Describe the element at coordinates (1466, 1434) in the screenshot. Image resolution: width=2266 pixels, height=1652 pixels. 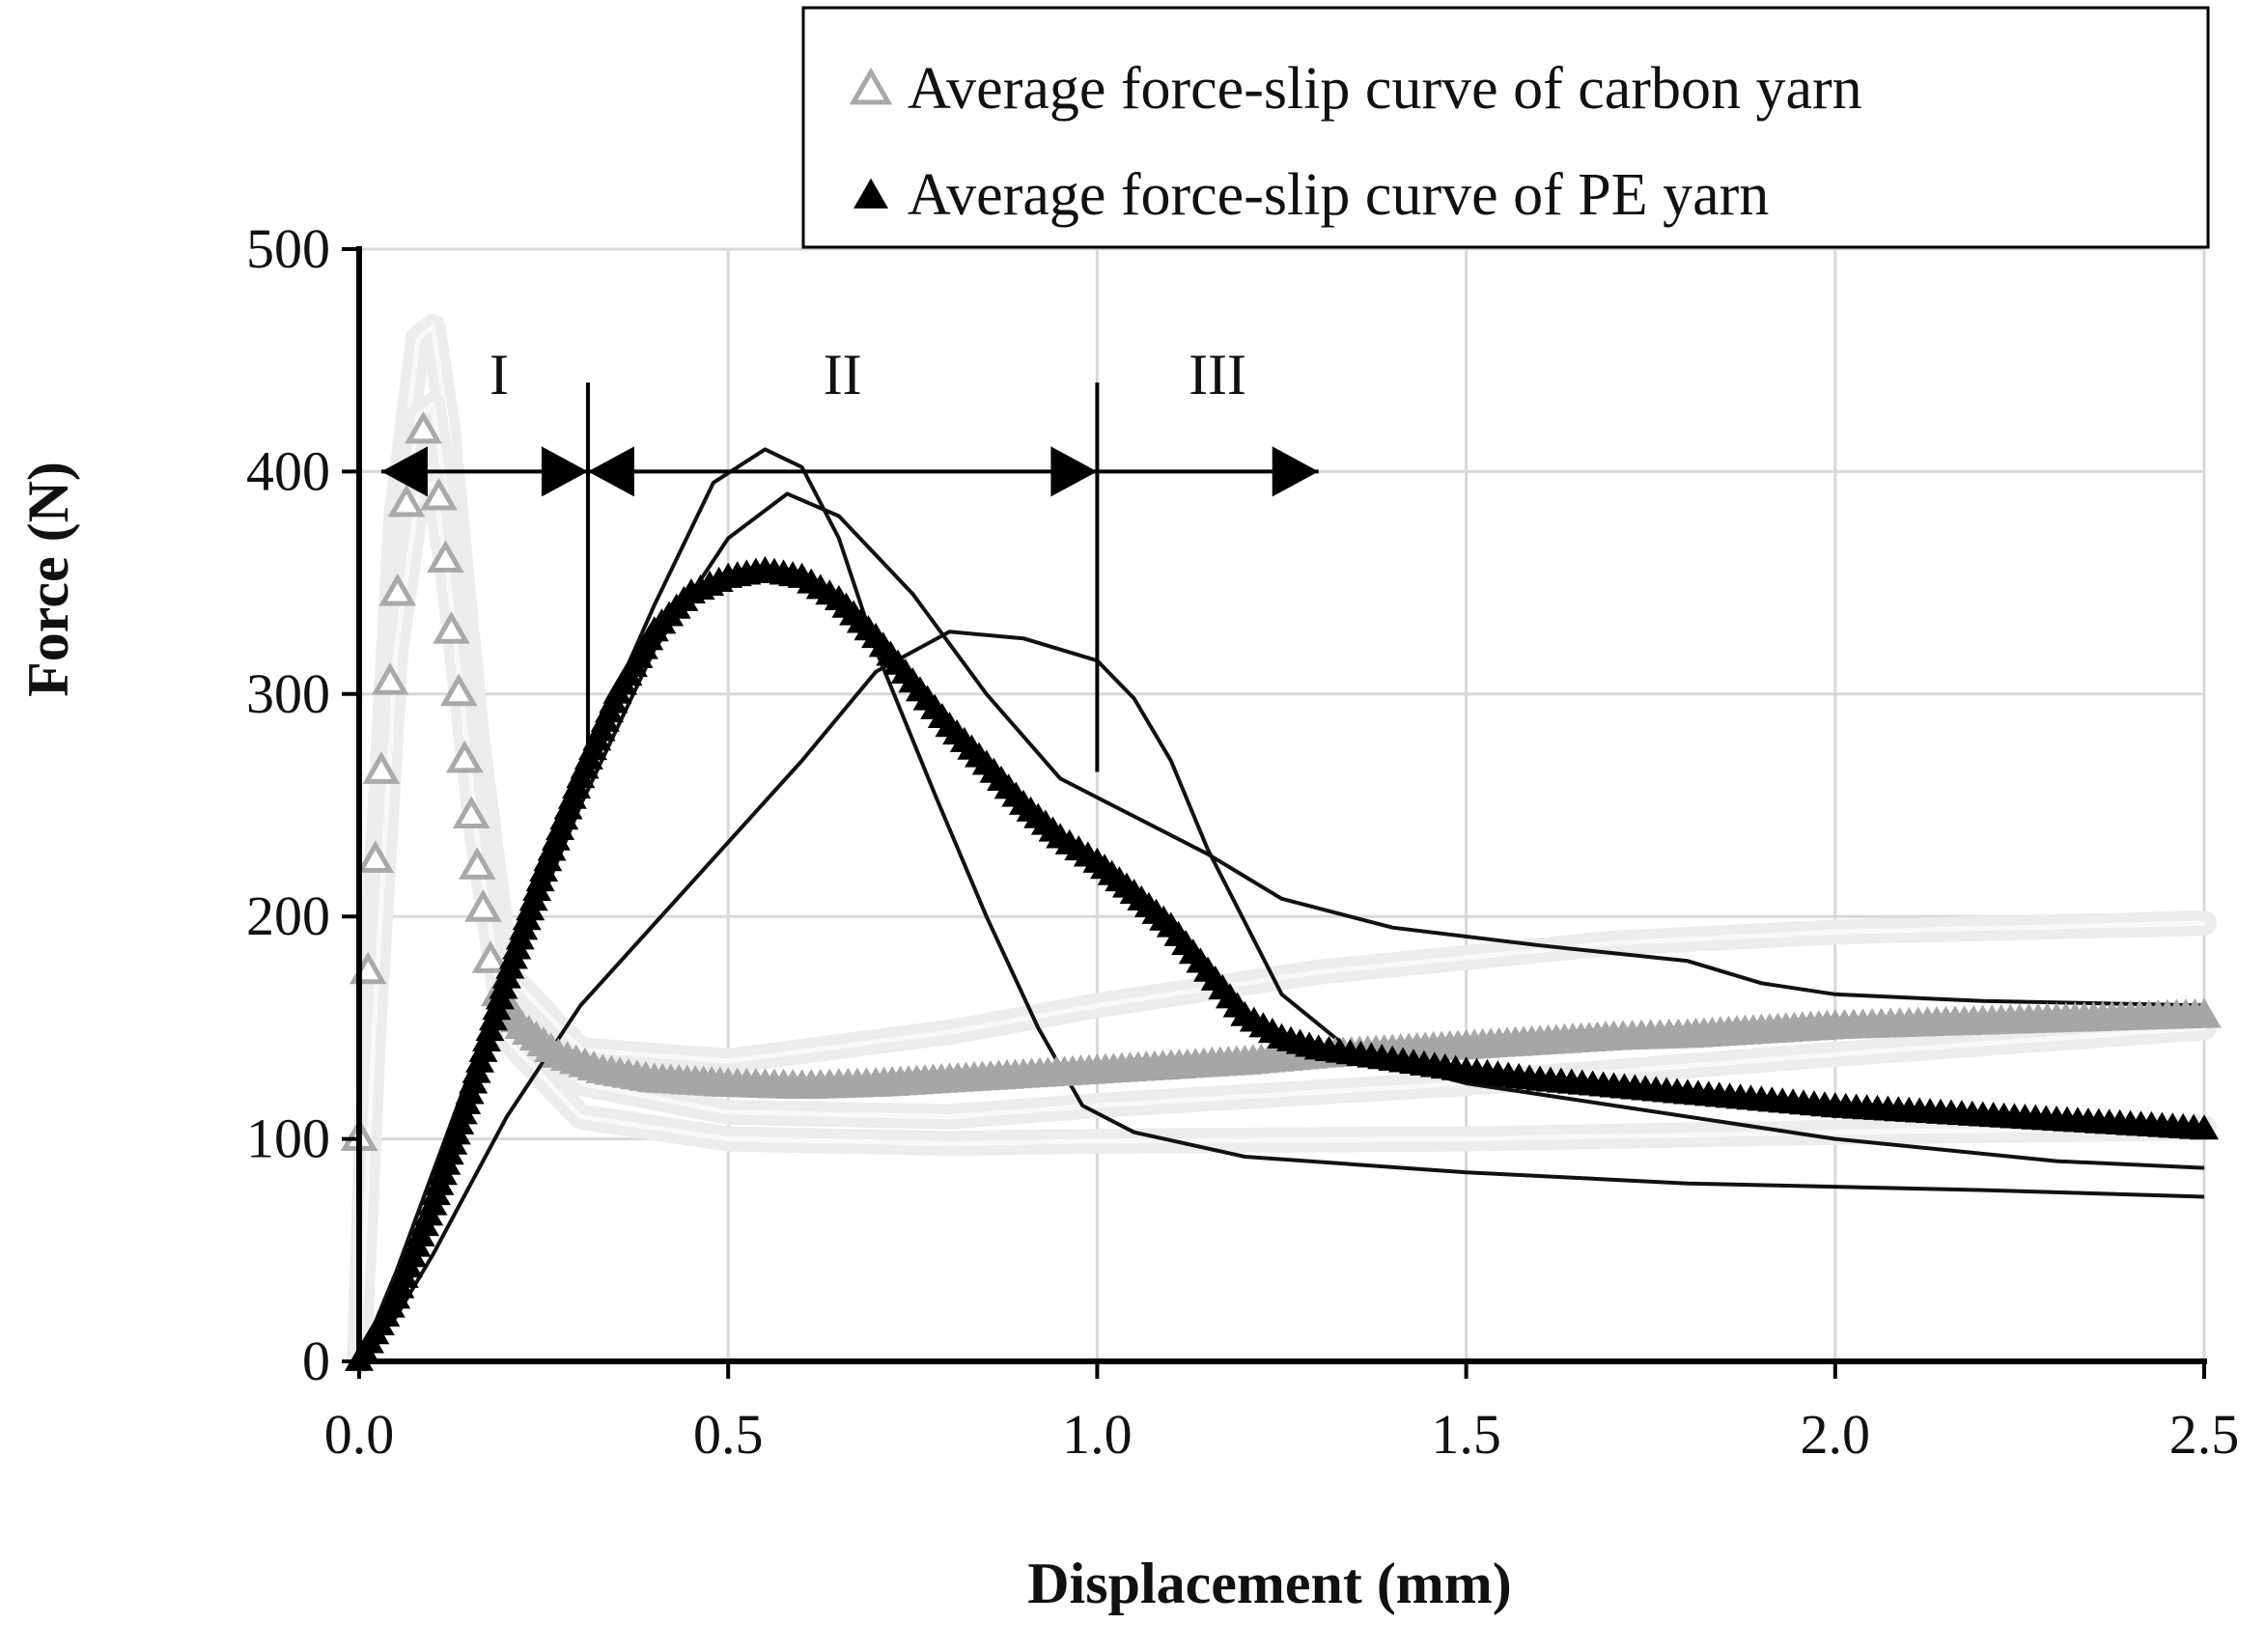
I see `x-tick-label: 1.5` at that location.